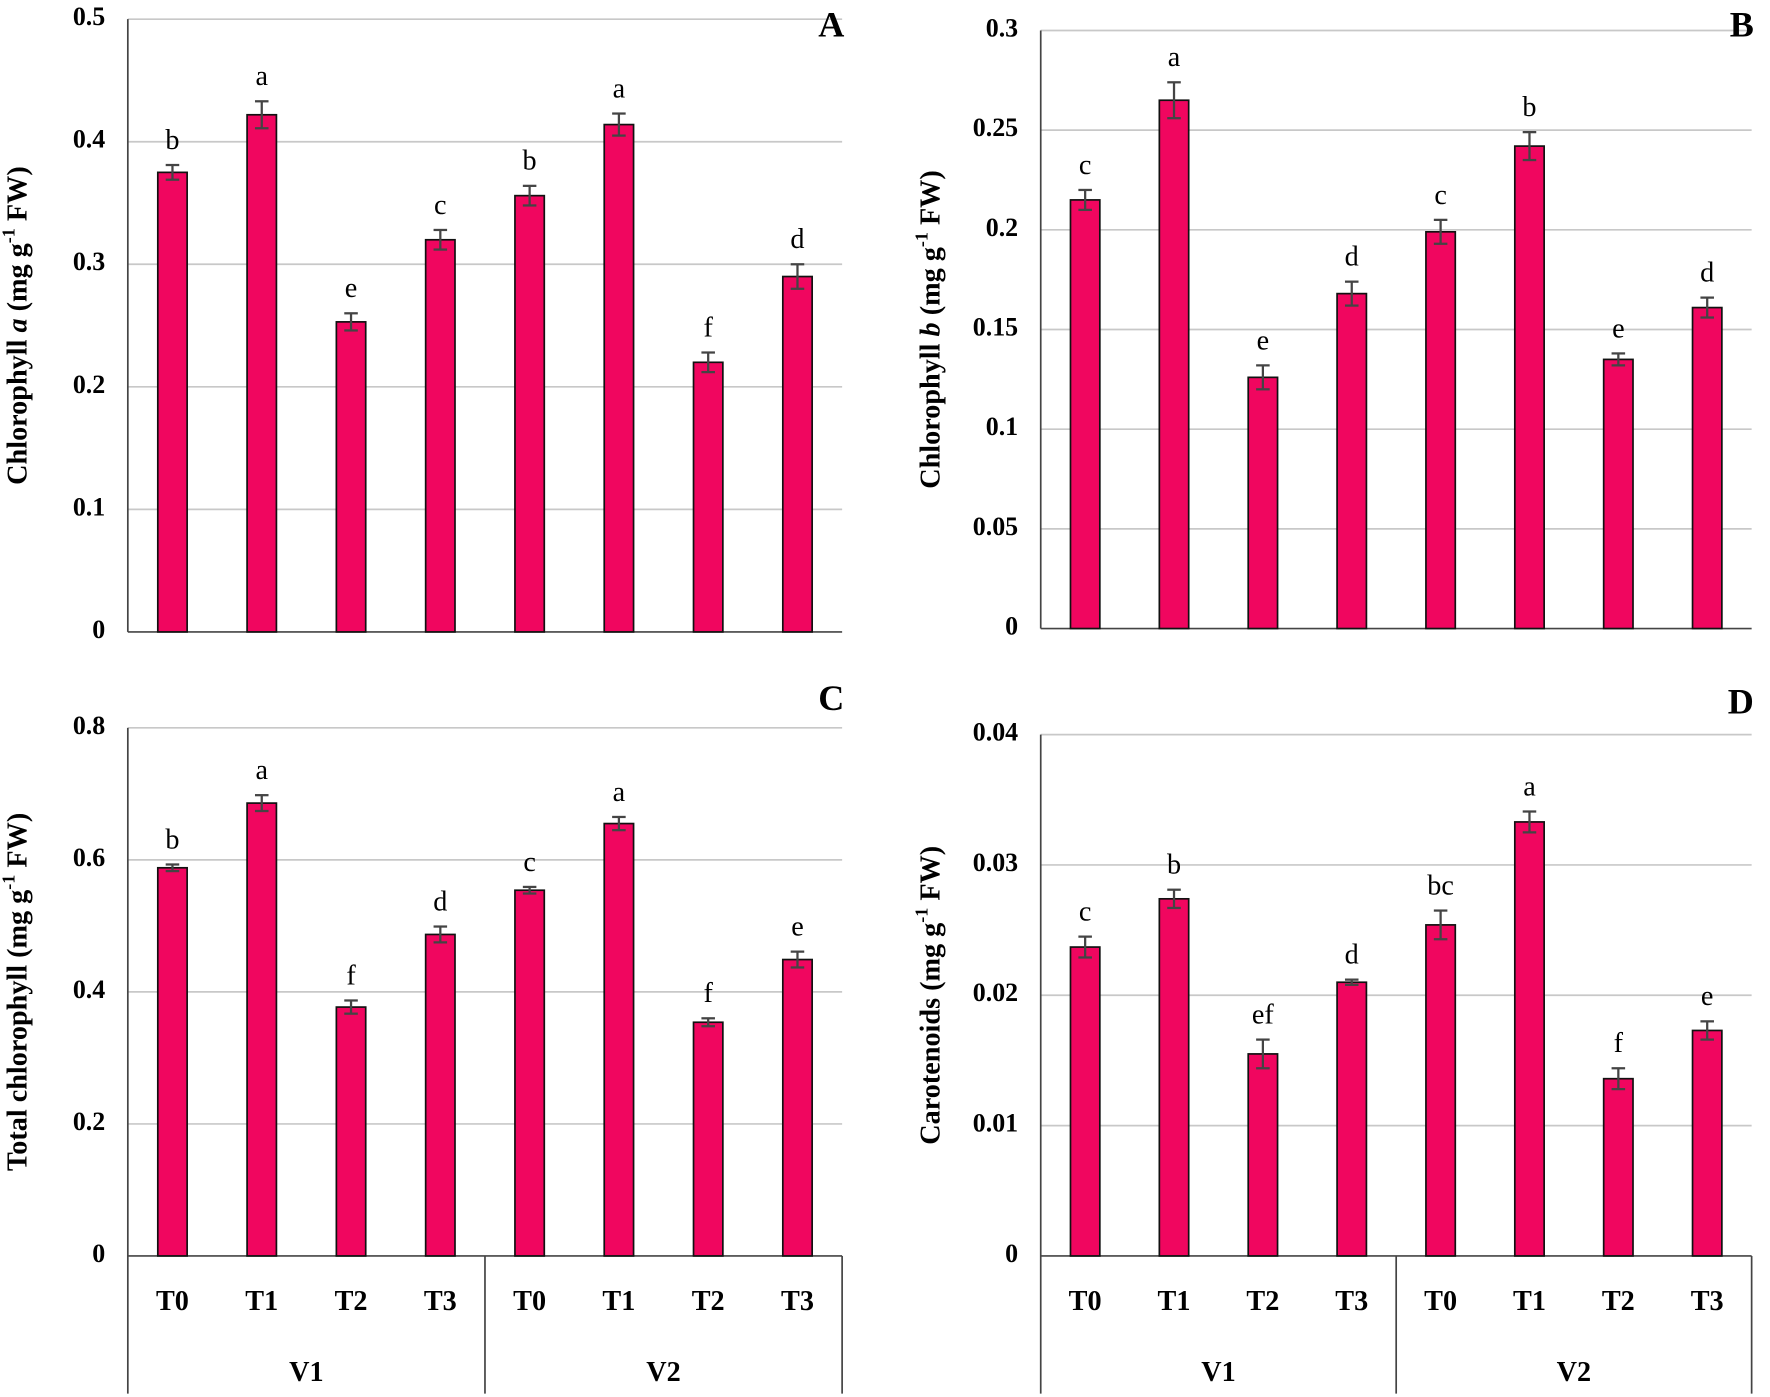 This screenshot has width=1770, height=1397. Describe the element at coordinates (89, 506) in the screenshot. I see `y-tick-label: 0.1` at that location.